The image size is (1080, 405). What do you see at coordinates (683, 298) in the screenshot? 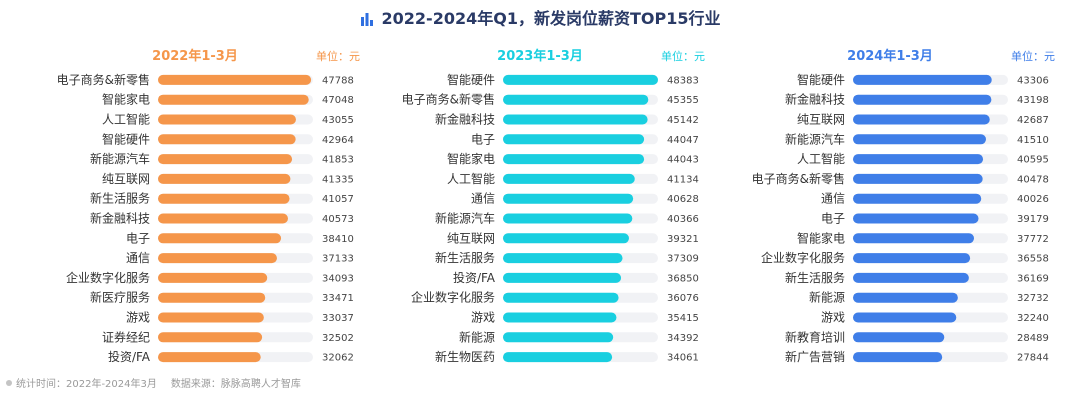
I see `value-label: 36076` at bounding box center [683, 298].